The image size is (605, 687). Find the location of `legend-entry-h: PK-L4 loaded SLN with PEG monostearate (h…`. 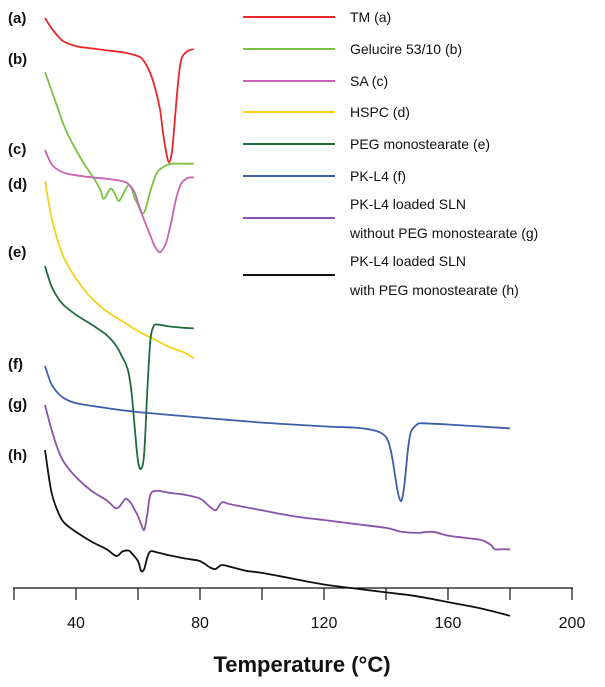

legend-entry-h: PK-L4 loaded SLN with PEG monostearate (h… is located at coordinates (434, 275).